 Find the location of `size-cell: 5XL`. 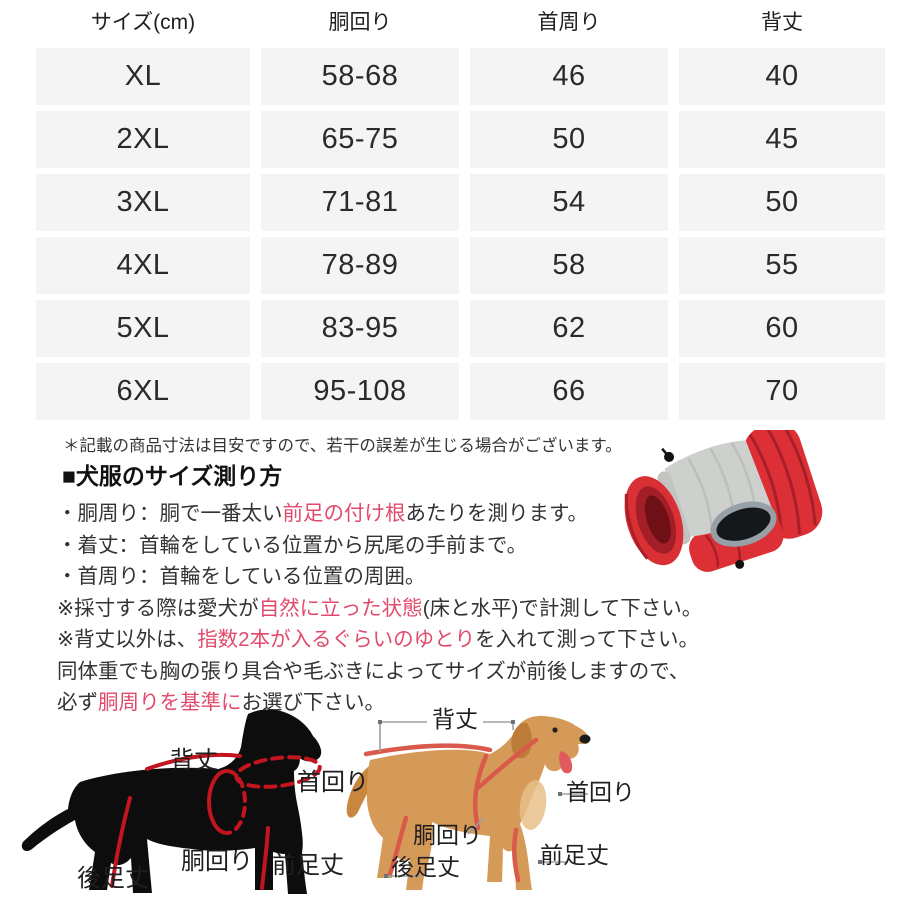

size-cell: 5XL is located at coordinates (143, 328).